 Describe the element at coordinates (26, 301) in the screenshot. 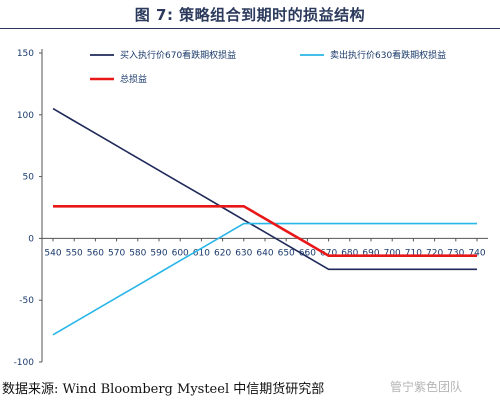

I see `y-tick-label: -50` at that location.